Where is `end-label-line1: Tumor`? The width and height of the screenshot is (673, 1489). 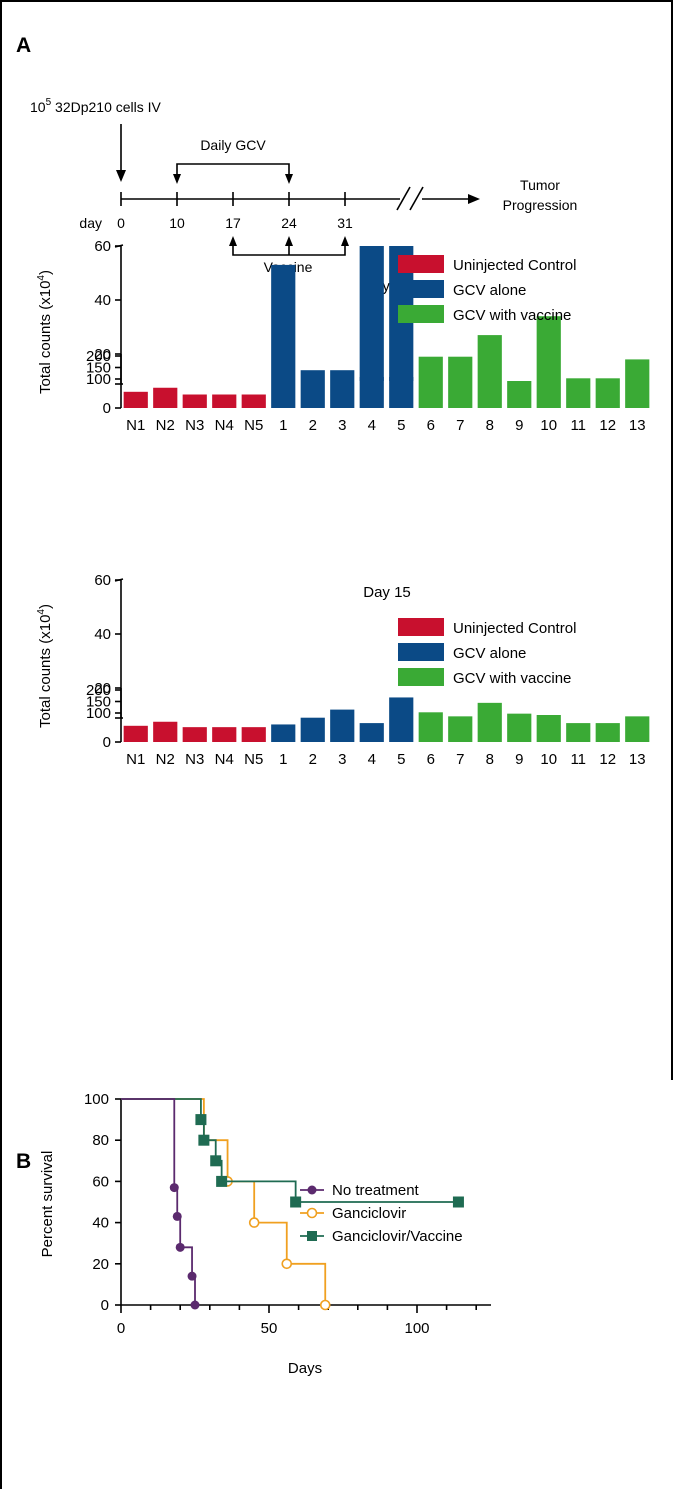 end-label-line1: Tumor is located at coordinates (540, 185).